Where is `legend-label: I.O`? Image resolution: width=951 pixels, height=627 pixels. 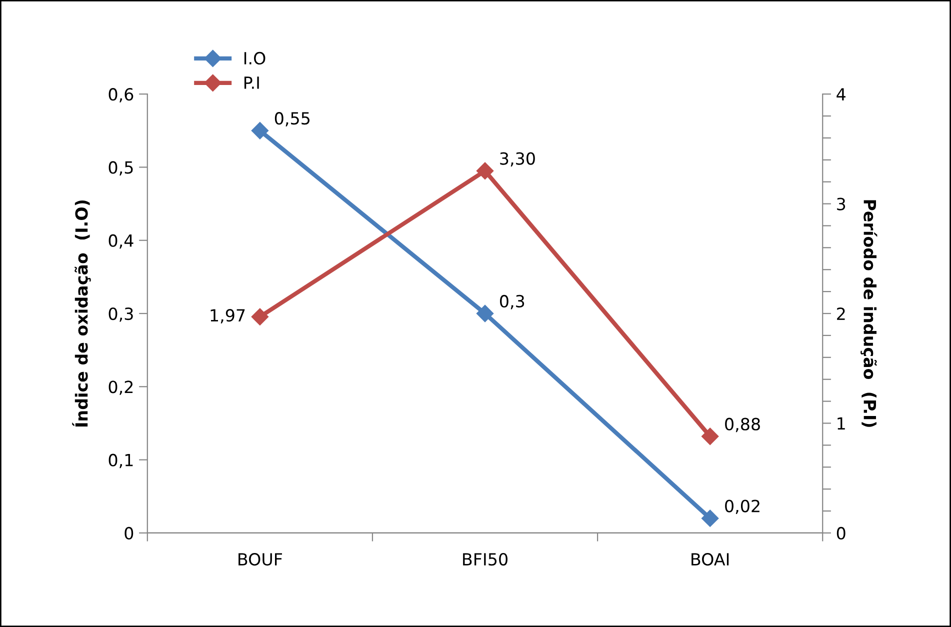
legend-label: I.O is located at coordinates (255, 58).